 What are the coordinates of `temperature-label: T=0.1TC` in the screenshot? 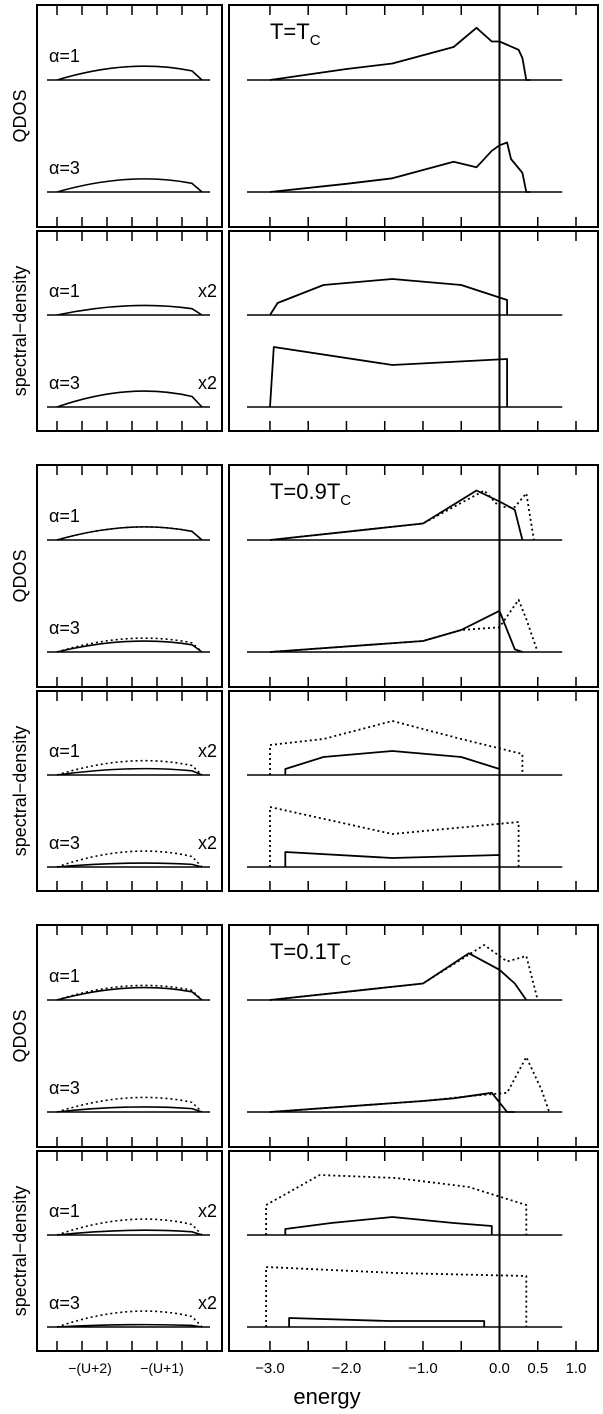 It's located at (310, 954).